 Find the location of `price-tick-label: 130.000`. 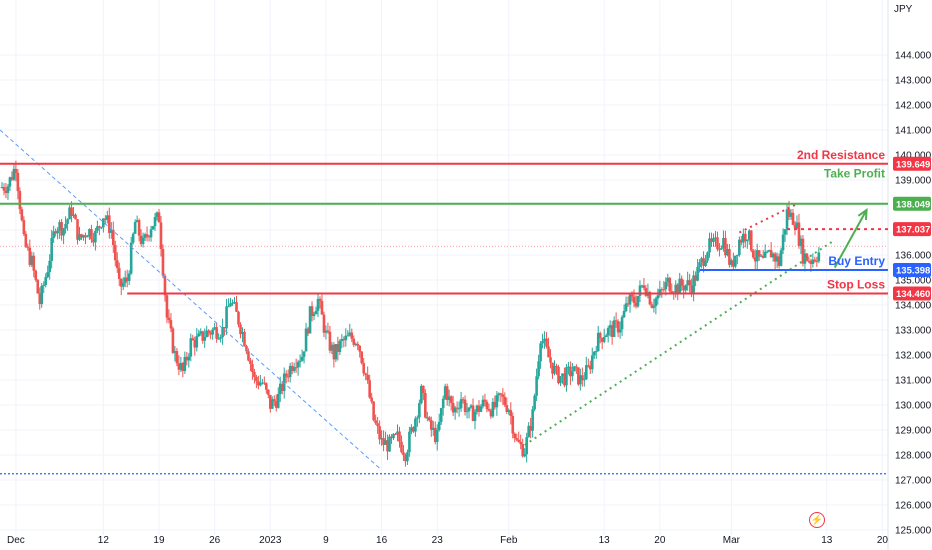

price-tick-label: 130.000 is located at coordinates (913, 406).